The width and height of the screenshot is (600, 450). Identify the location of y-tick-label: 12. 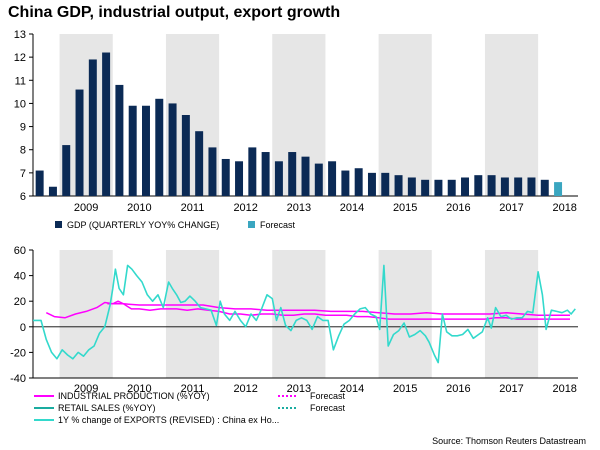
(20, 58).